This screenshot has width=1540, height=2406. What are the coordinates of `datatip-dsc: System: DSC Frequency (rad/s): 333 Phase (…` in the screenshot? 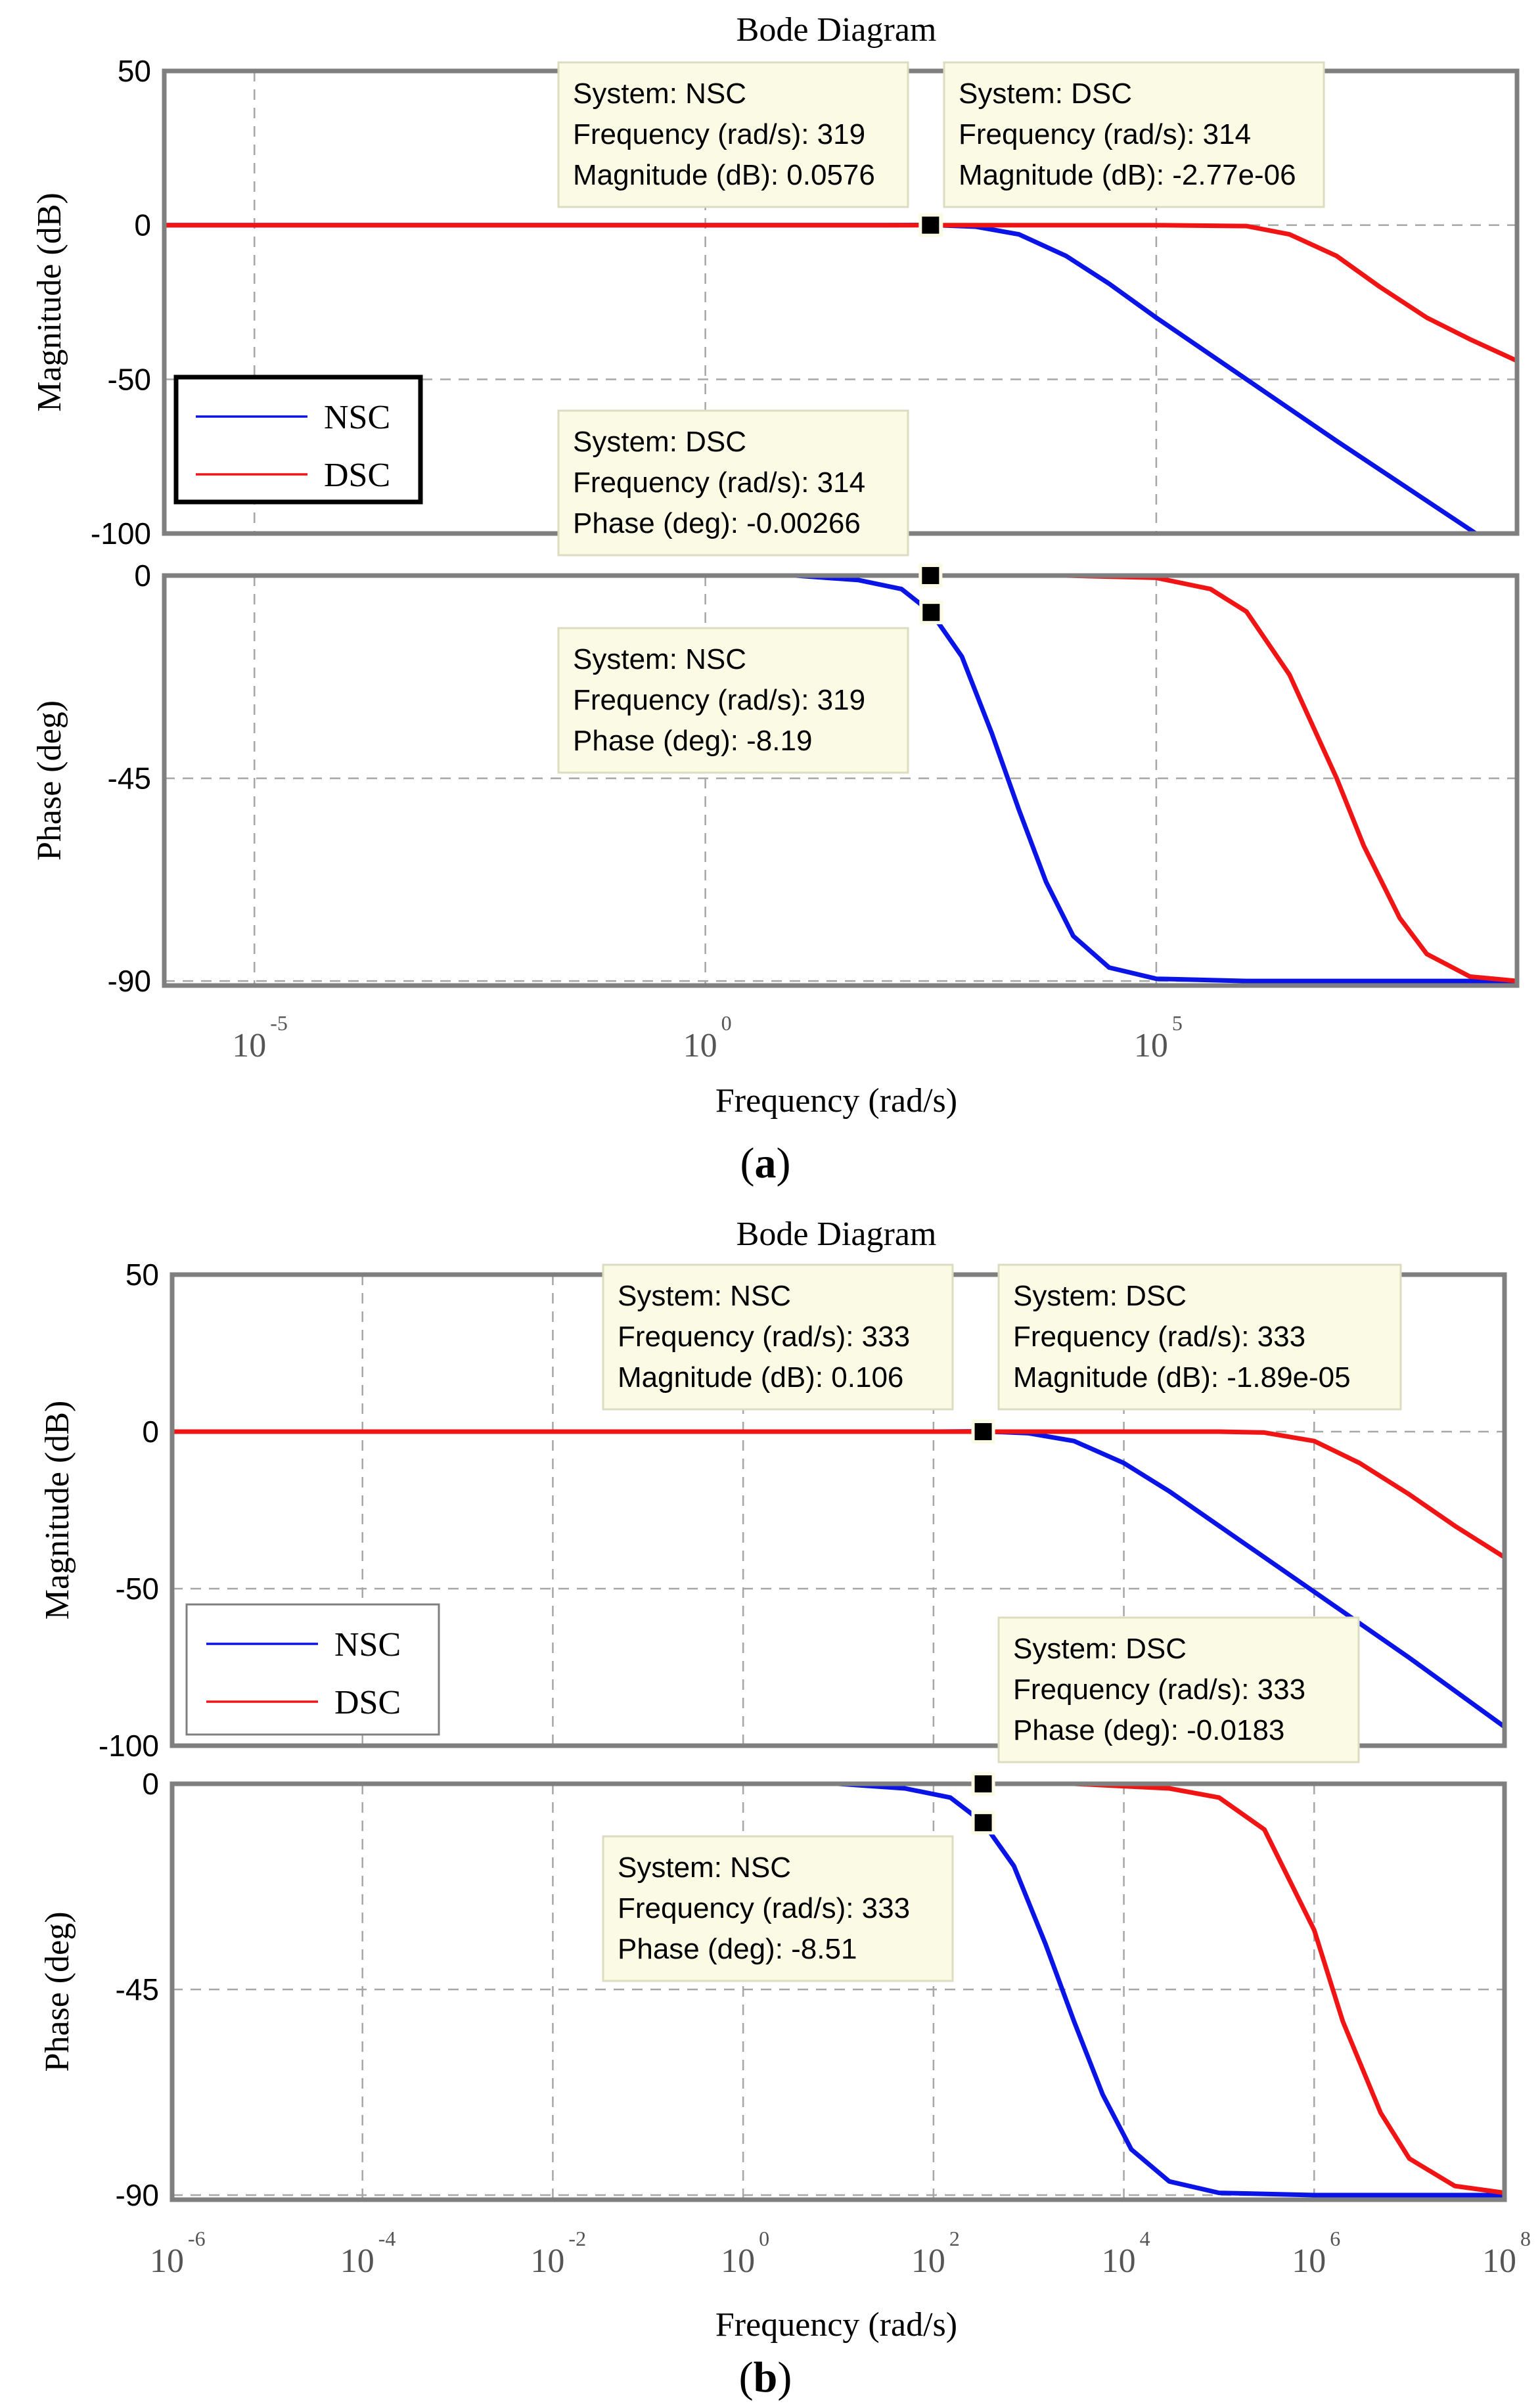 It's located at (1178, 1689).